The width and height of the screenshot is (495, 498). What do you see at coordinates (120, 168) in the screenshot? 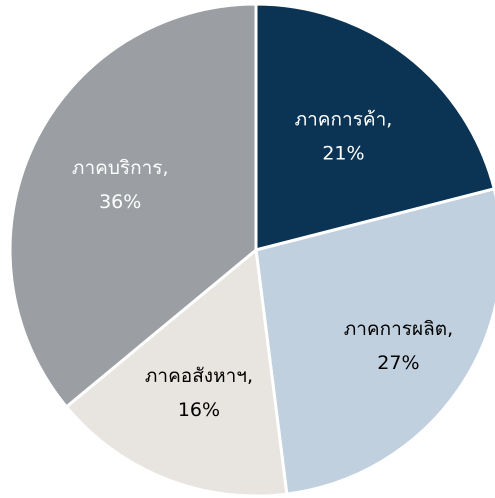
I see `slice-label-services: ภาคบริการ,` at bounding box center [120, 168].